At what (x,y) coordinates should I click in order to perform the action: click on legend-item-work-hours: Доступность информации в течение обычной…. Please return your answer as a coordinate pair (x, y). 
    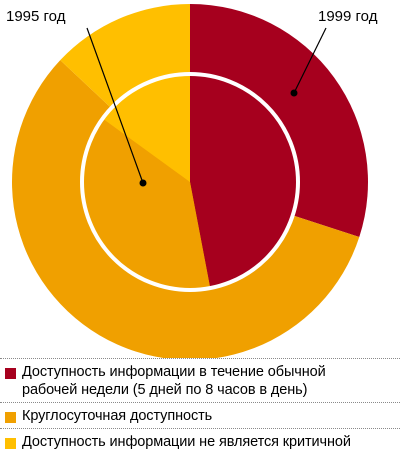
    Looking at the image, I should click on (200, 380).